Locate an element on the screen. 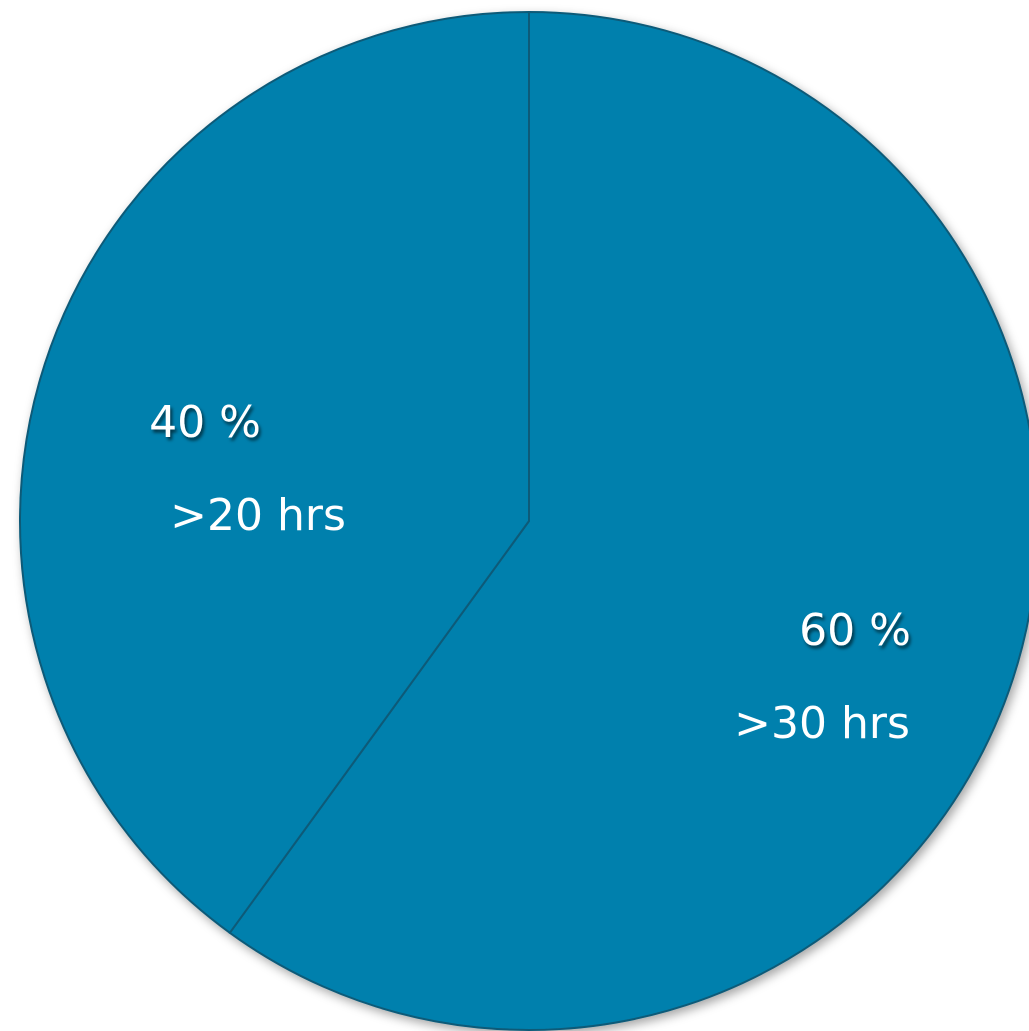 This screenshot has height=1031, width=1029. slice-category-label: >30 hrs is located at coordinates (822, 723).